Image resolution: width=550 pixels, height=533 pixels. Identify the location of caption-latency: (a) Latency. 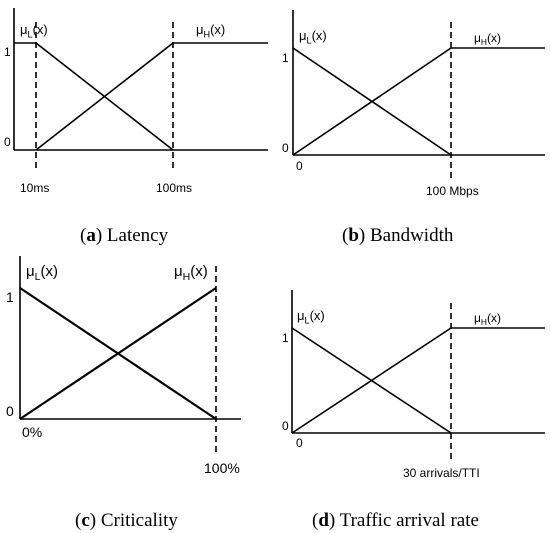
(124, 235).